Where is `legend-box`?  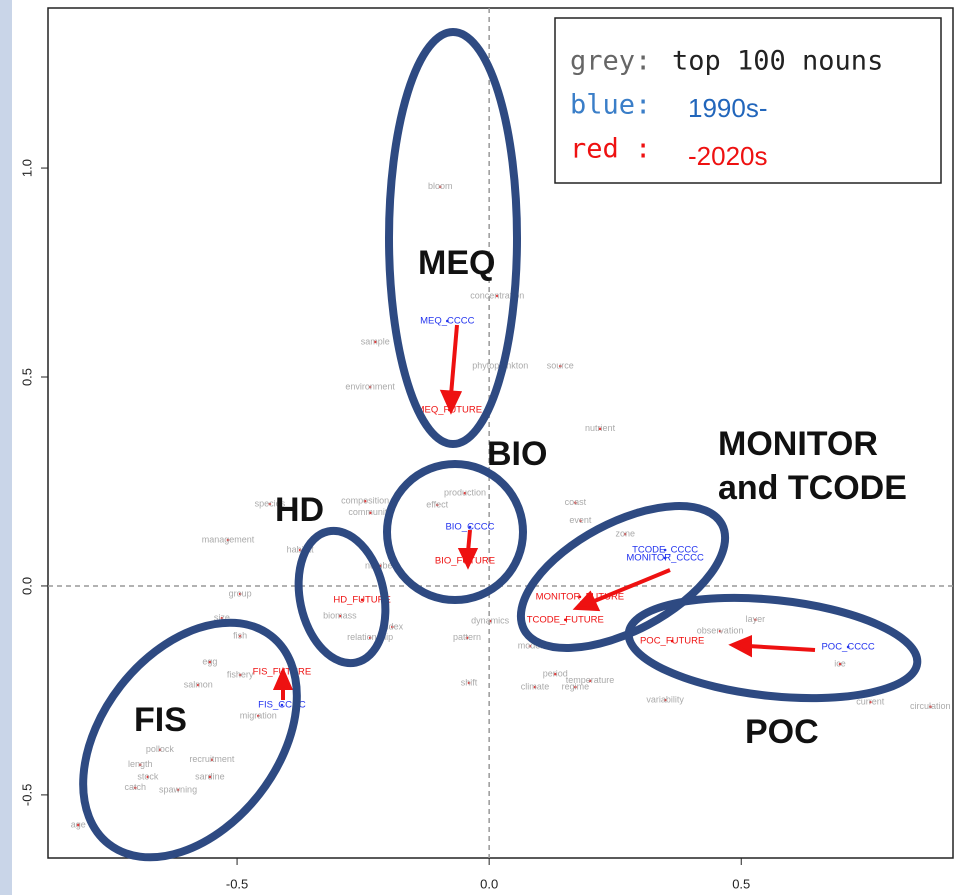
legend-box is located at coordinates (748, 100).